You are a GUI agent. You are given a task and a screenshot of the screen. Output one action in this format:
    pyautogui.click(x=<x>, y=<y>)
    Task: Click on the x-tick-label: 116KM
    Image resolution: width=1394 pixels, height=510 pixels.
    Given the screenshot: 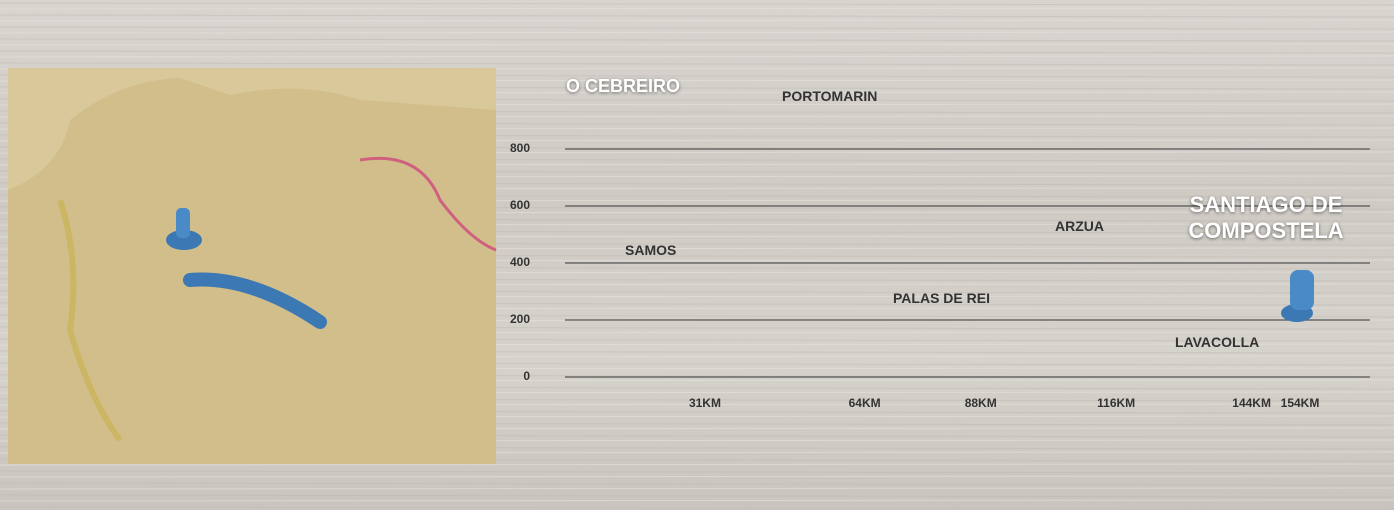 What is the action you would take?
    pyautogui.click(x=1116, y=403)
    